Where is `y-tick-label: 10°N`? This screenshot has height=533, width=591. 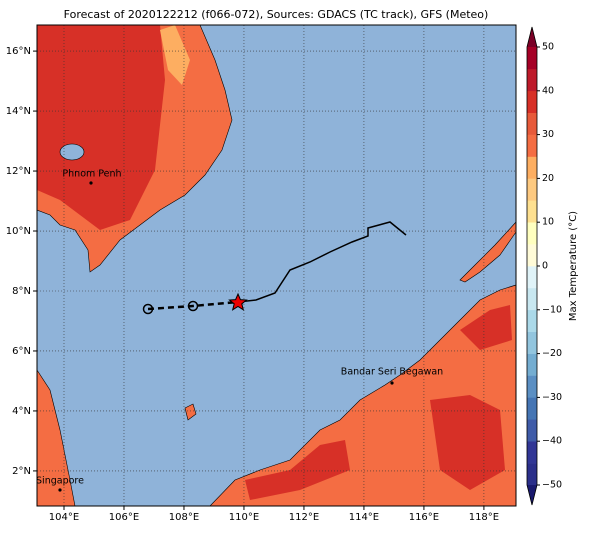 y-tick-label: 10°N is located at coordinates (18, 231).